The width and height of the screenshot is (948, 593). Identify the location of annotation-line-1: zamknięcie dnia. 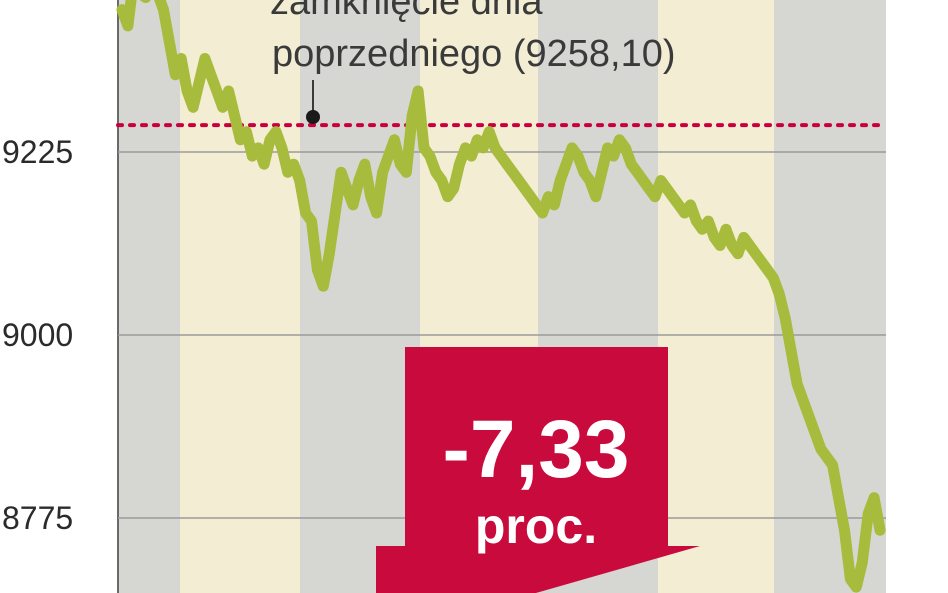
(406, 11).